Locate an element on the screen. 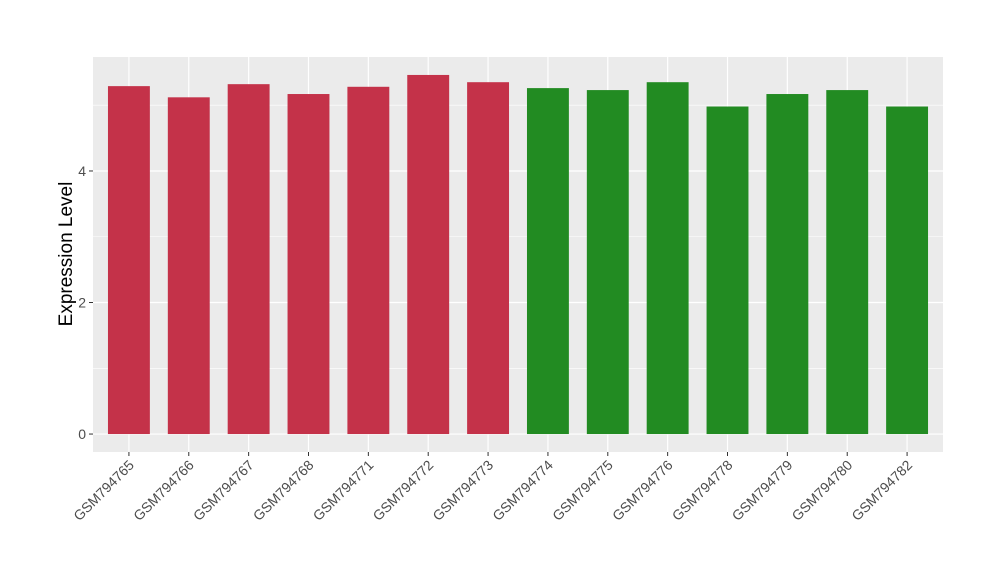 This screenshot has width=1000, height=580. x-tick-label: GSM794765 is located at coordinates (103, 490).